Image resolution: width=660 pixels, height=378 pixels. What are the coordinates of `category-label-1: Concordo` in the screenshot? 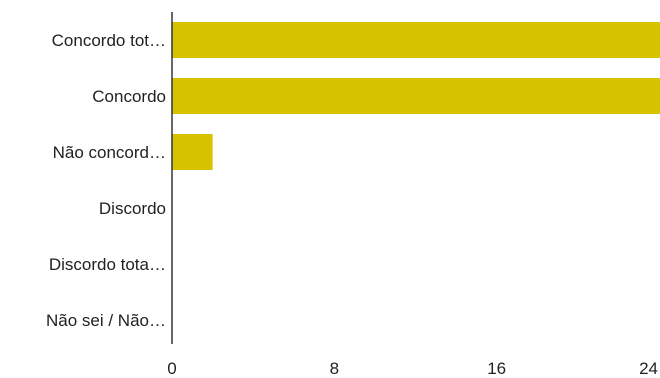 It's located at (129, 96).